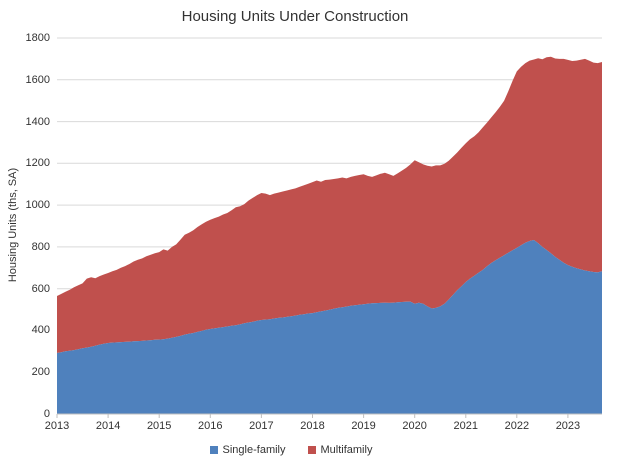 The image size is (624, 468). What do you see at coordinates (159, 426) in the screenshot?
I see `x-tick-label: 2015` at bounding box center [159, 426].